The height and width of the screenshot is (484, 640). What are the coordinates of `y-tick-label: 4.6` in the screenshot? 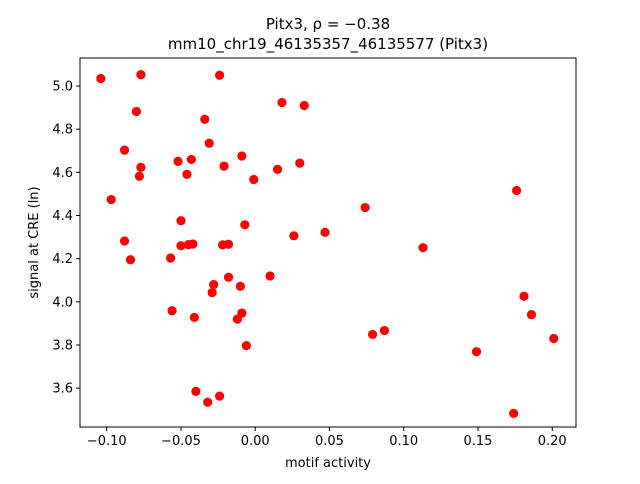 It's located at (62, 173).